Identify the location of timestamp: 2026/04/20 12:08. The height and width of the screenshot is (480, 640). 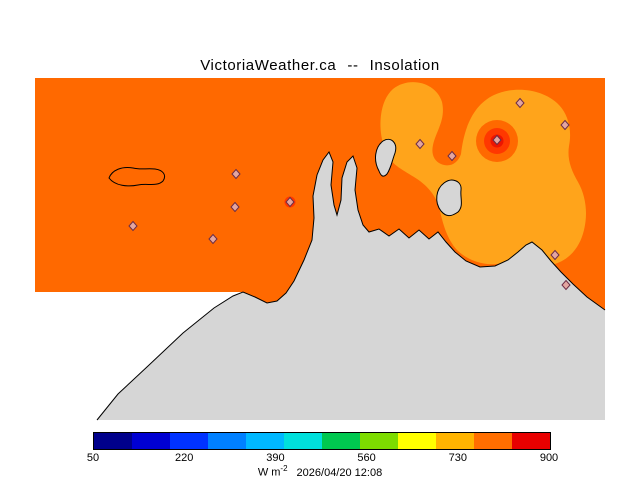
(339, 472).